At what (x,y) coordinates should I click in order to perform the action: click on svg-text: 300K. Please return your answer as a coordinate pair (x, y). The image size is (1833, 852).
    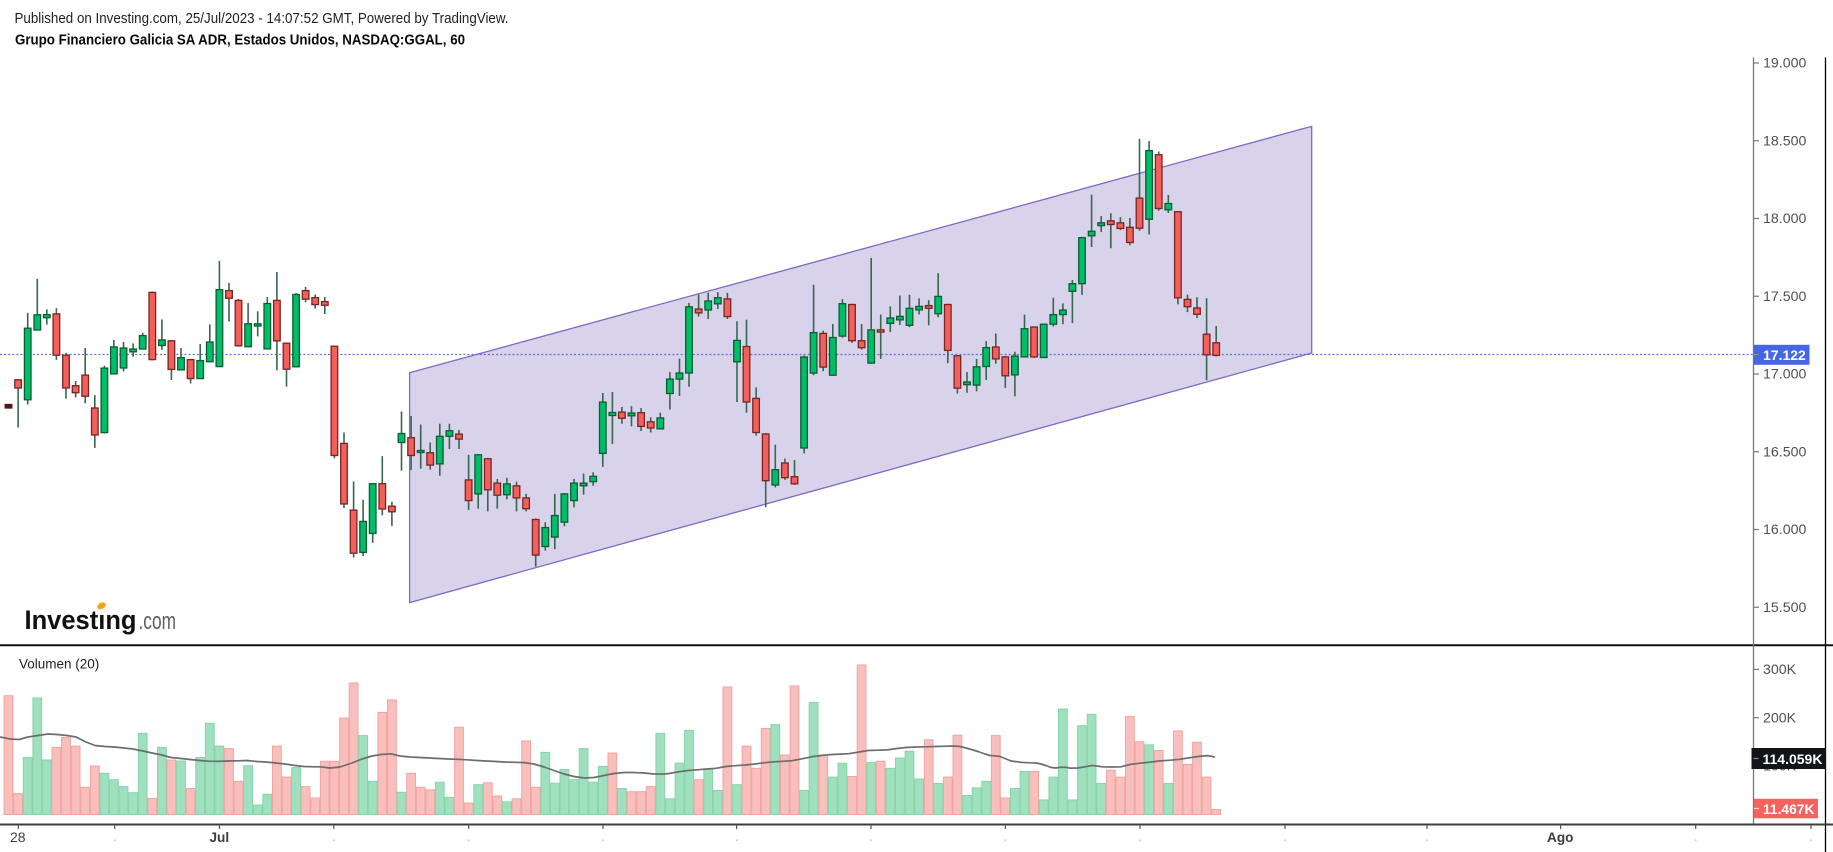
    Looking at the image, I should click on (1780, 670).